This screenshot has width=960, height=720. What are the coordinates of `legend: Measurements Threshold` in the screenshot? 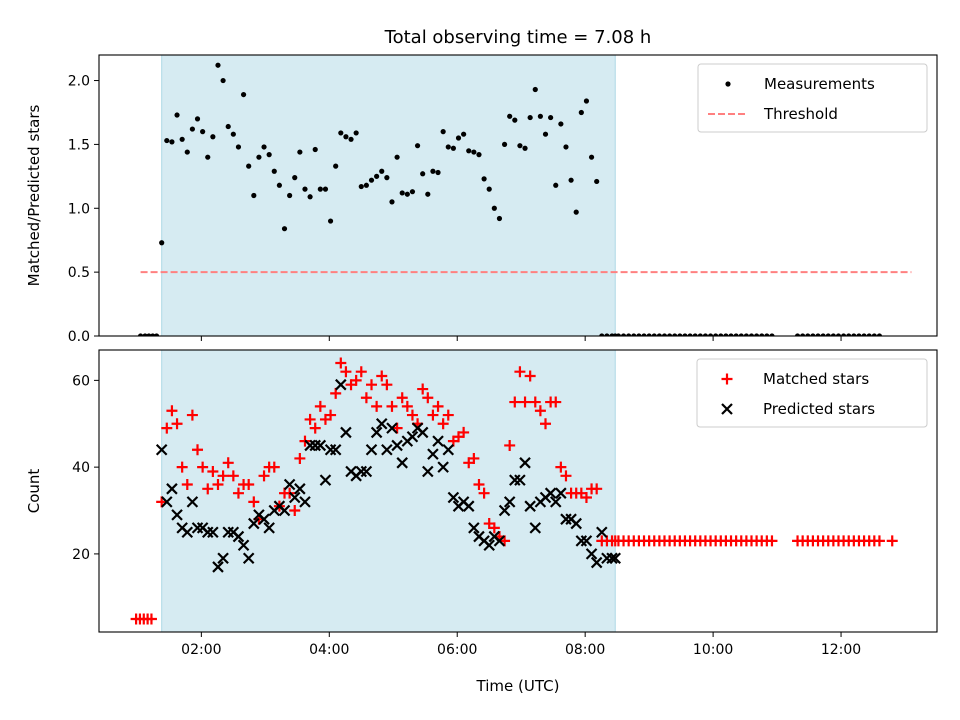 It's located at (812, 98).